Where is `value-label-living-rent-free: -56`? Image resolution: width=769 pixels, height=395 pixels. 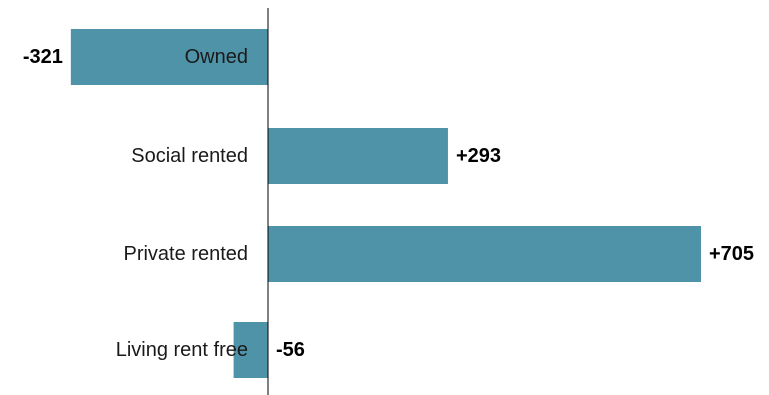
value-label-living-rent-free: -56 is located at coordinates (290, 350).